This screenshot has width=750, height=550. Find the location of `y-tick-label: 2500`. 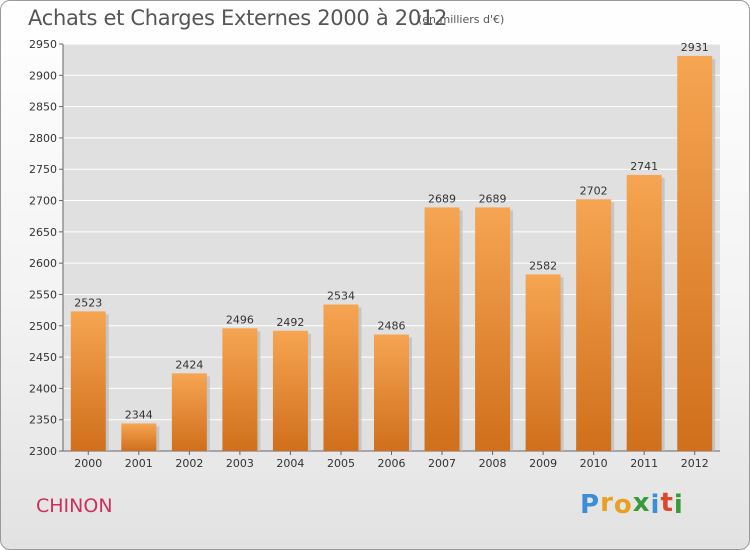

y-tick-label: 2500 is located at coordinates (43, 326).